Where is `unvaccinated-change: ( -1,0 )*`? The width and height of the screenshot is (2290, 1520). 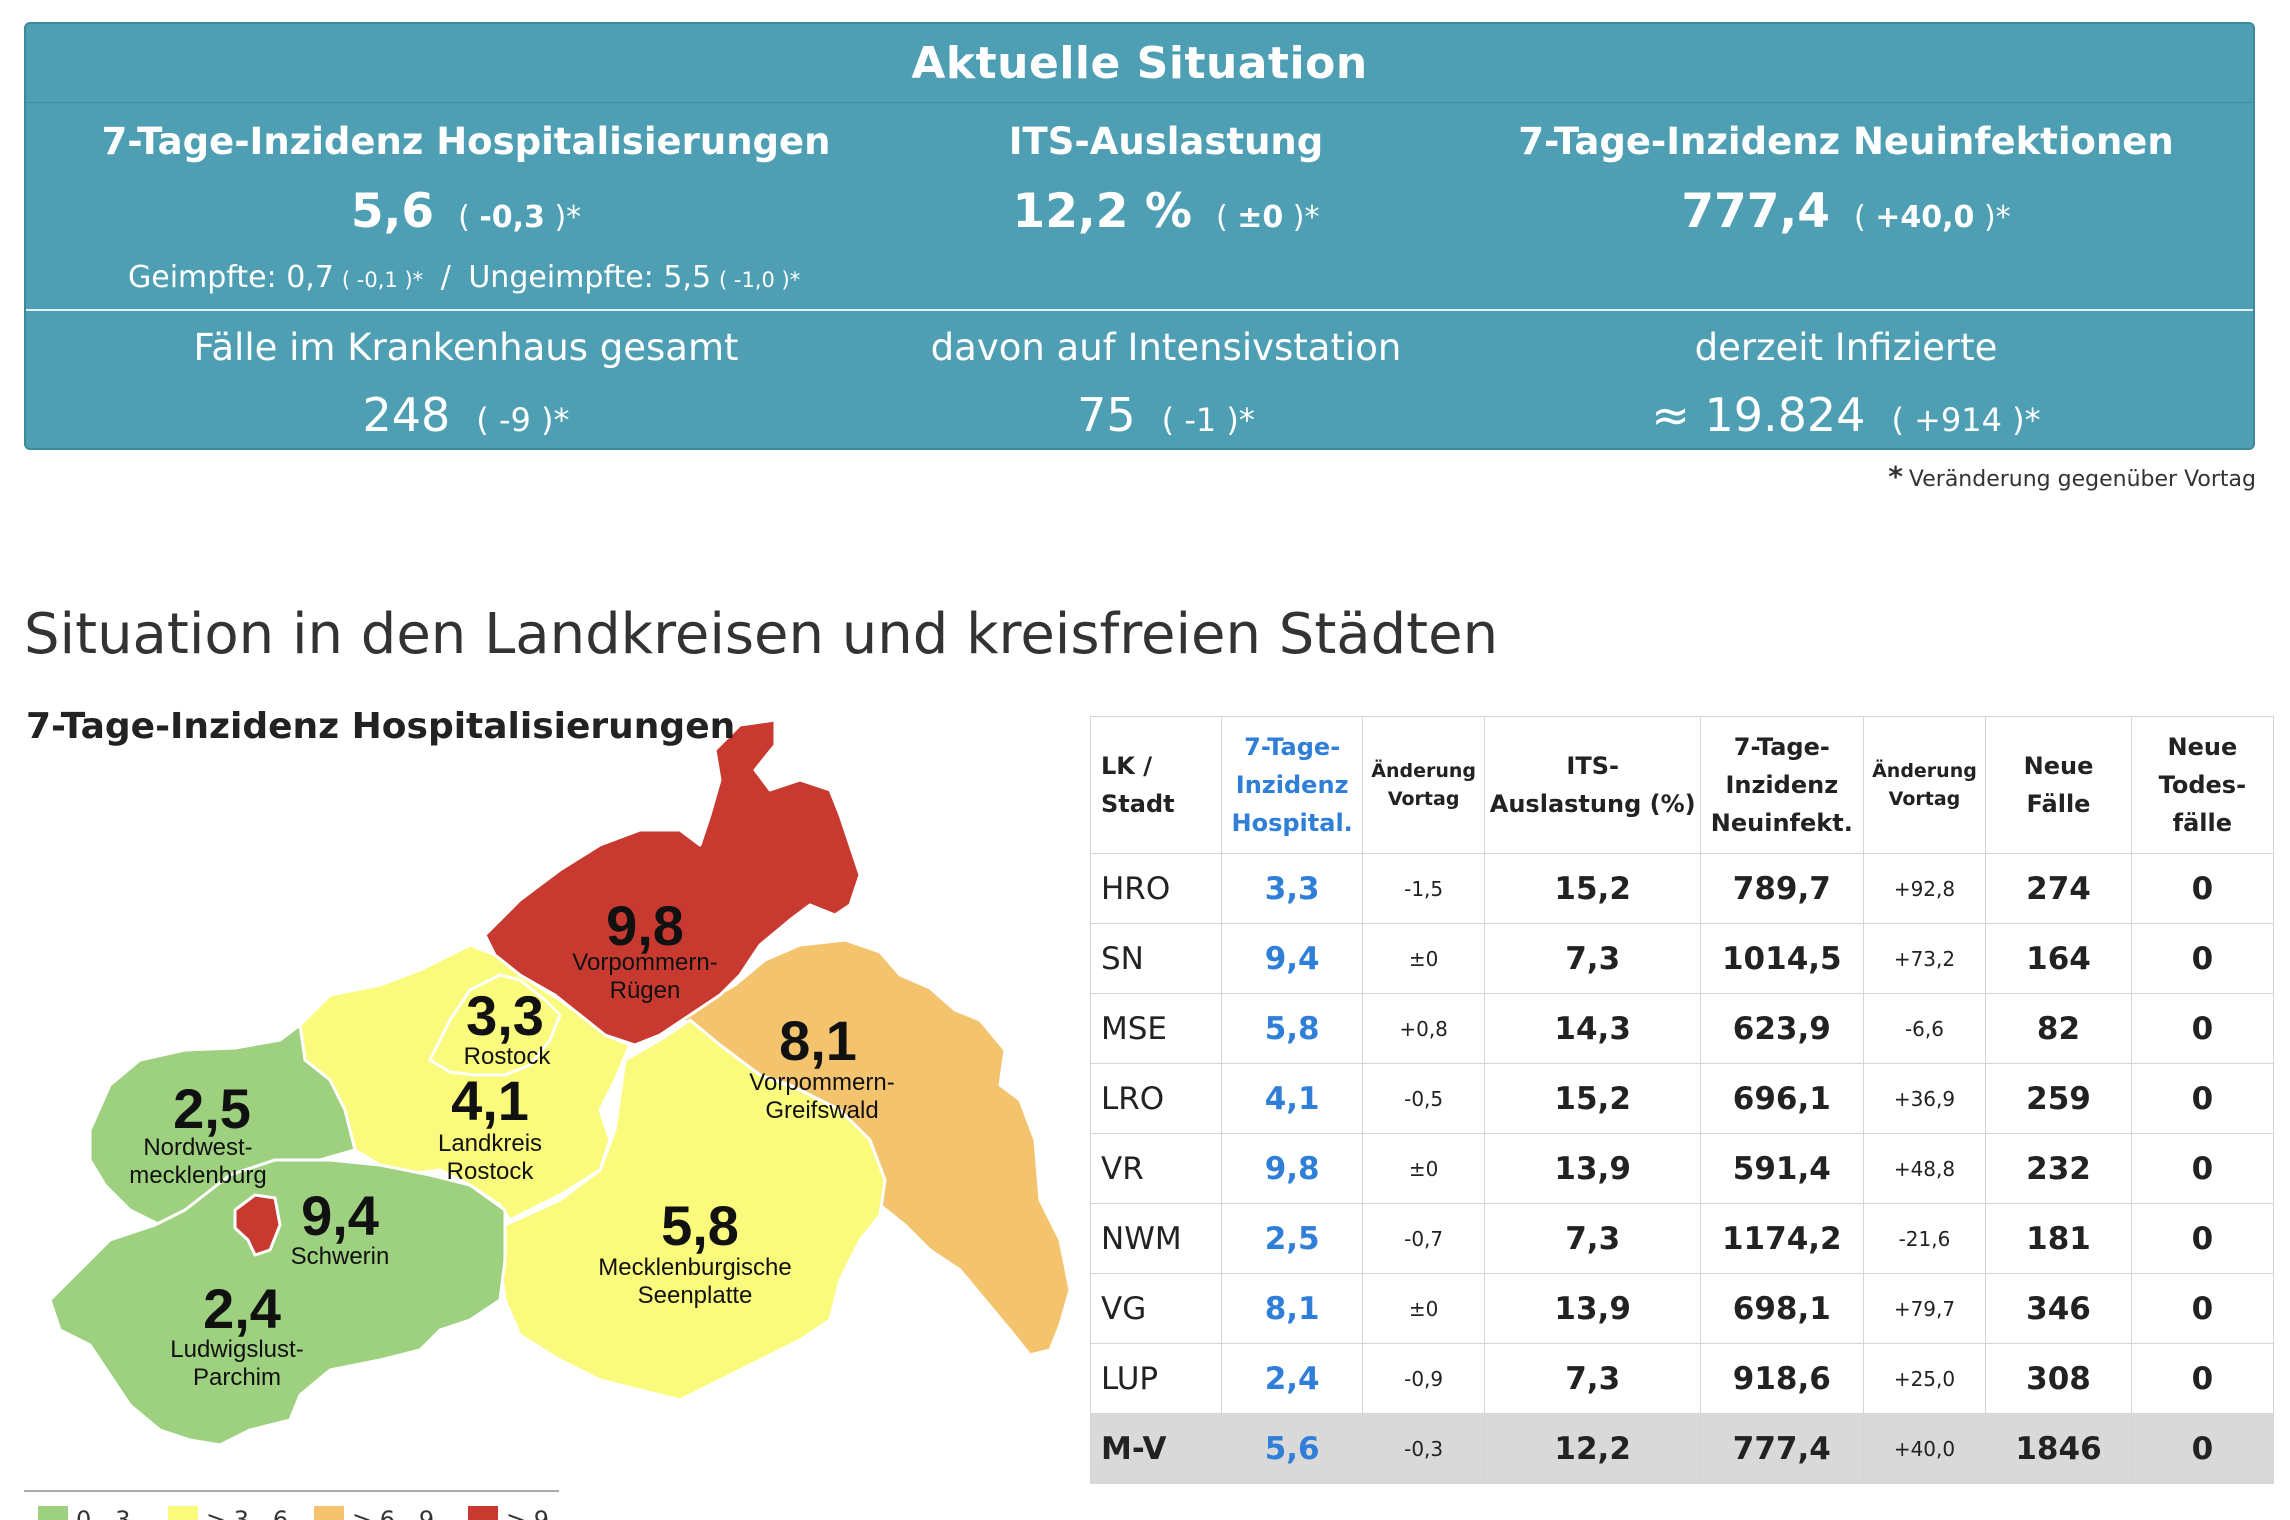
unvaccinated-change: ( -1,0 )* is located at coordinates (760, 280).